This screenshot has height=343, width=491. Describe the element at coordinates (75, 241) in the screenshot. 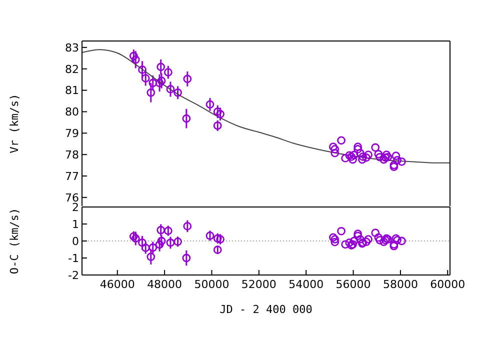

I see `y-tick-label: 0` at that location.